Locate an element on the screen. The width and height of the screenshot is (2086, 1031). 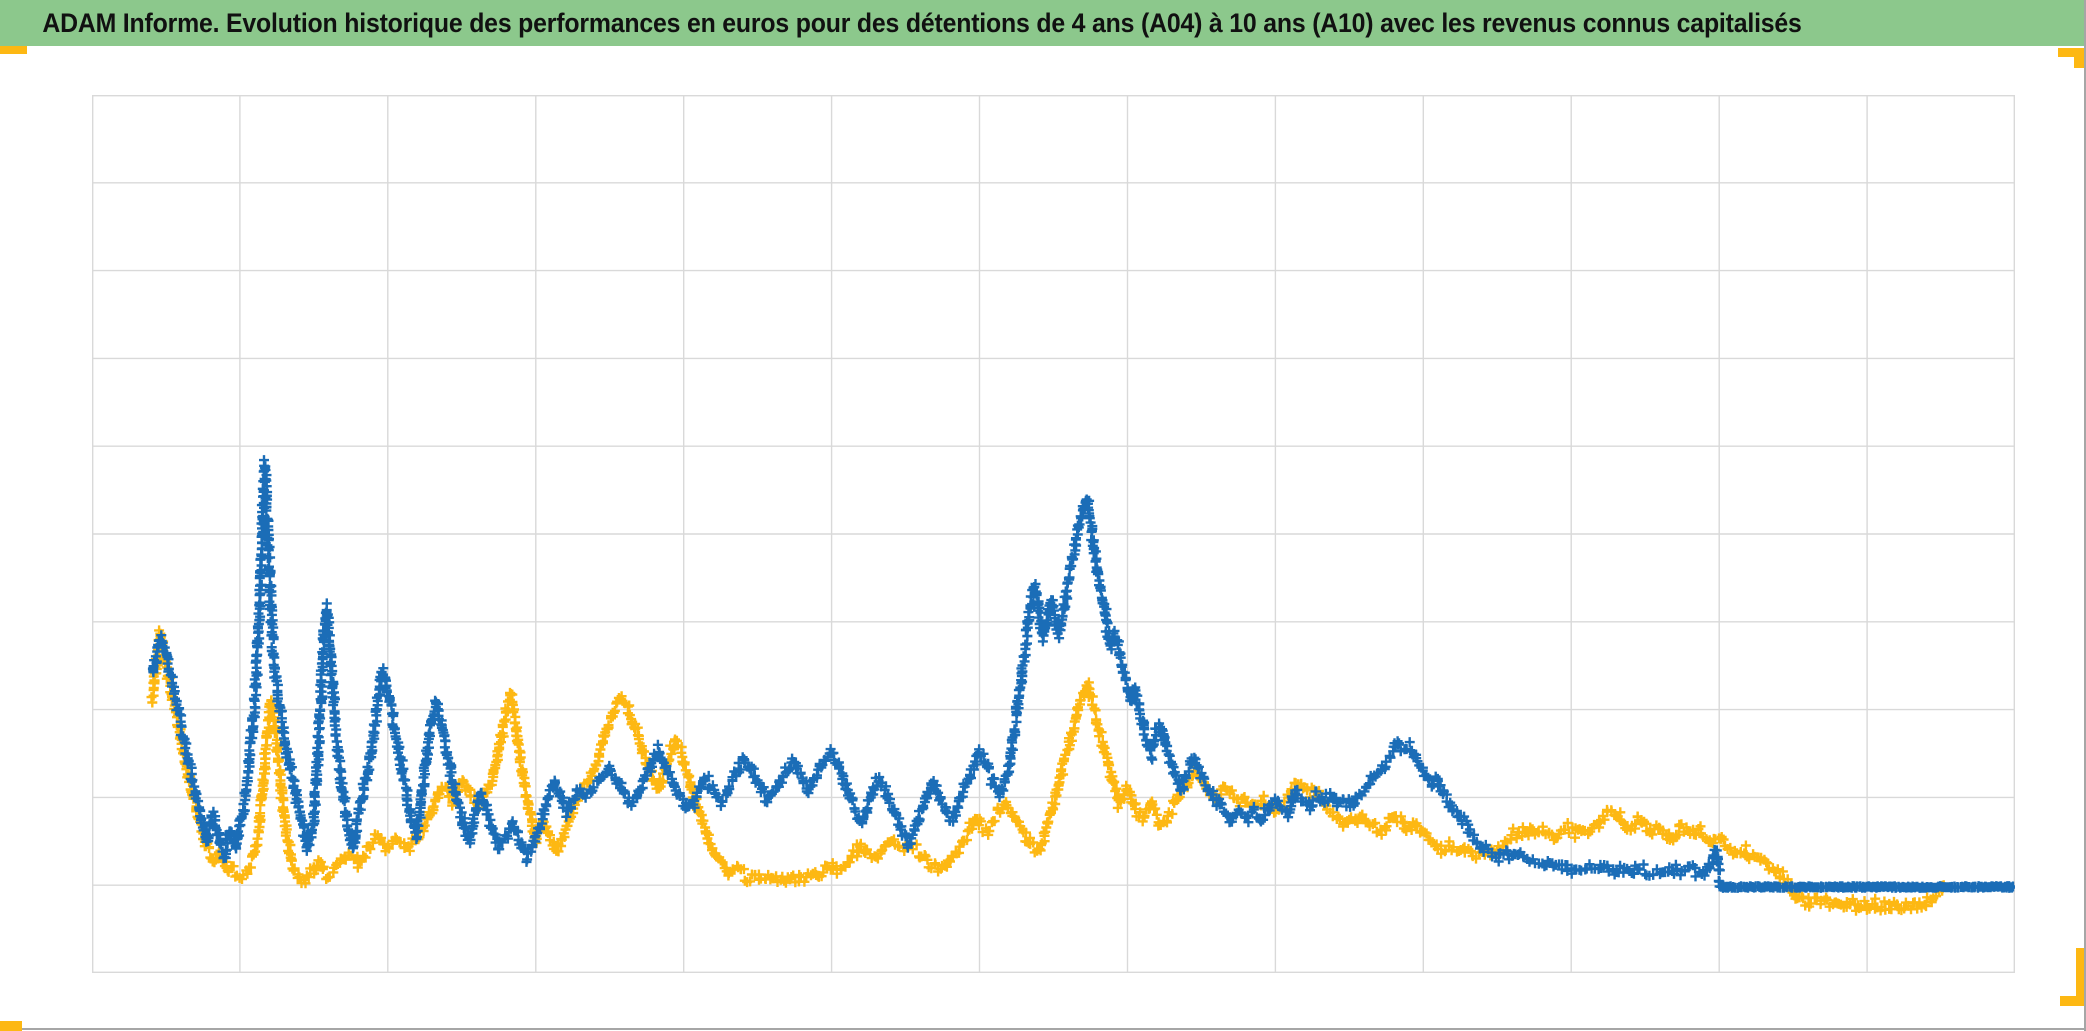
accent-bottom-right-bracket-v is located at coordinates (2080, 977).